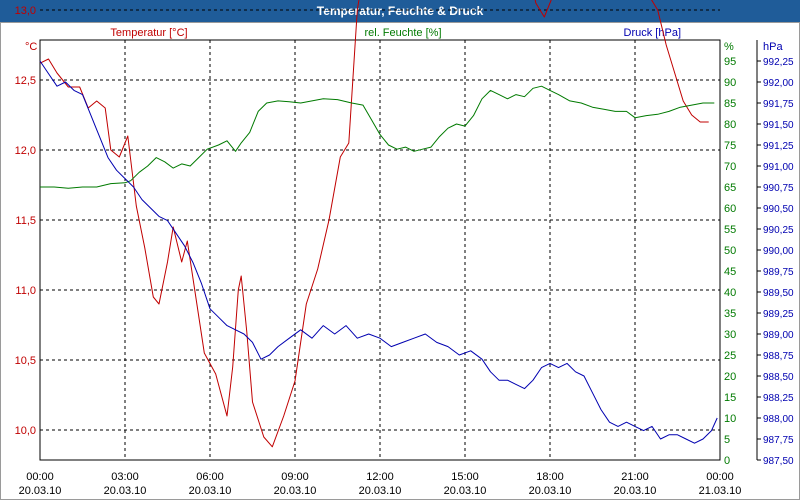 The image size is (800, 500). Describe the element at coordinates (730, 251) in the screenshot. I see `humidity-tick-label: 50` at that location.